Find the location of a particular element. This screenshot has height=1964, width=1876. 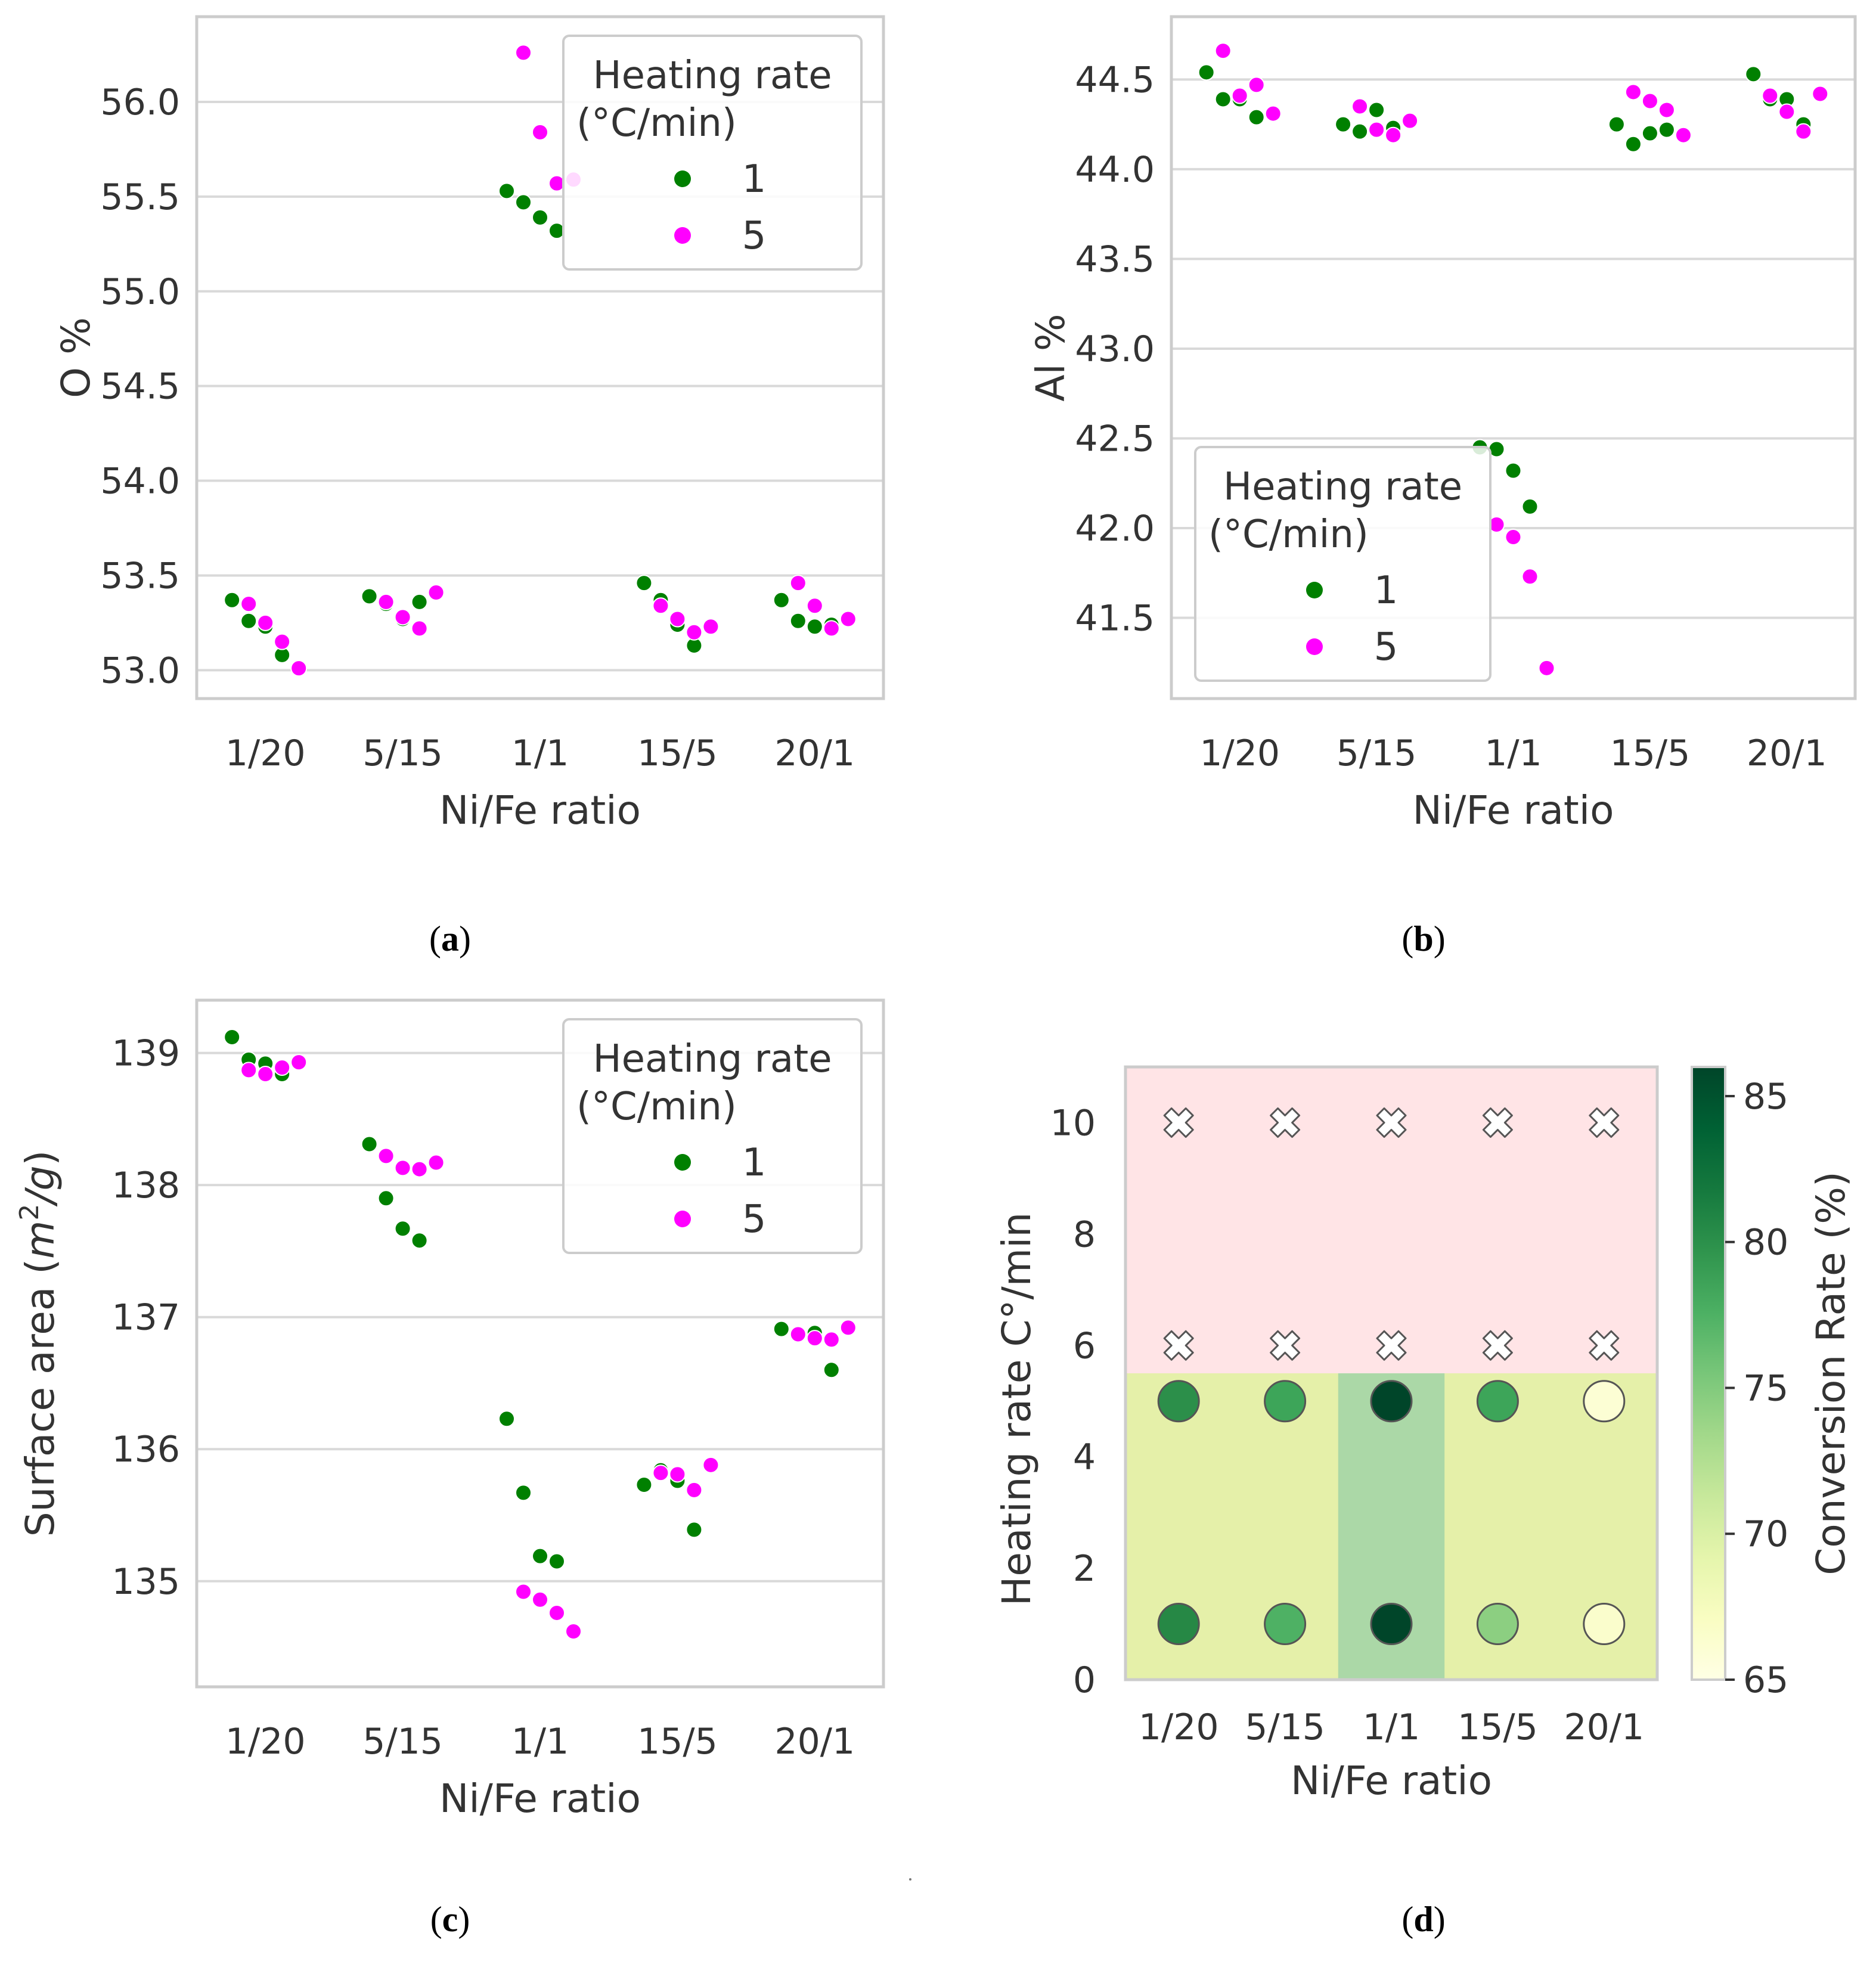

y-tick-label: 2 is located at coordinates (1084, 1569).